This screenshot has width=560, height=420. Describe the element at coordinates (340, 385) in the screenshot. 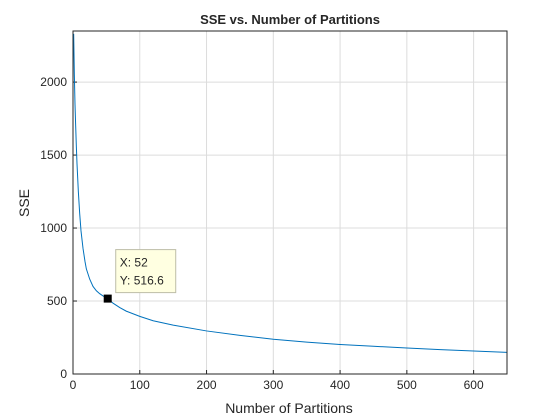

I see `x-tick-label: 400` at that location.